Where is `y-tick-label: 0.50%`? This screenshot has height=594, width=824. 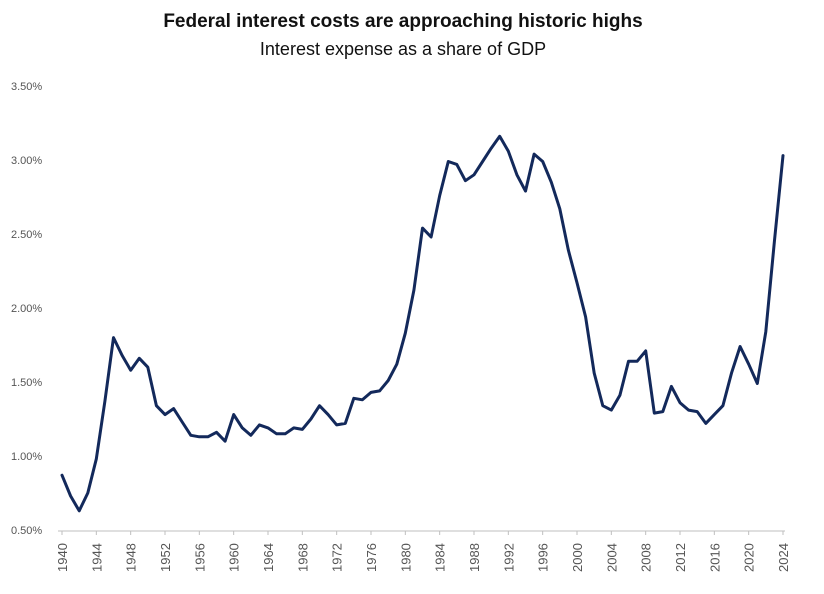 y-tick-label: 0.50% is located at coordinates (26, 531).